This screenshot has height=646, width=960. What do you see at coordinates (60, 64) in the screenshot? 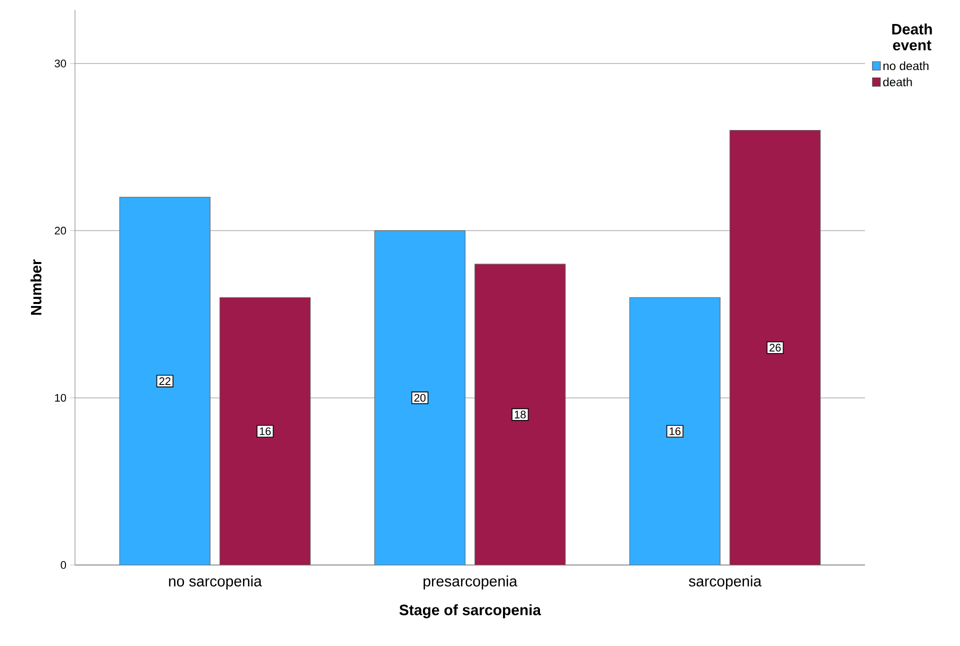
I see `y-tick-label: 30` at bounding box center [60, 64].